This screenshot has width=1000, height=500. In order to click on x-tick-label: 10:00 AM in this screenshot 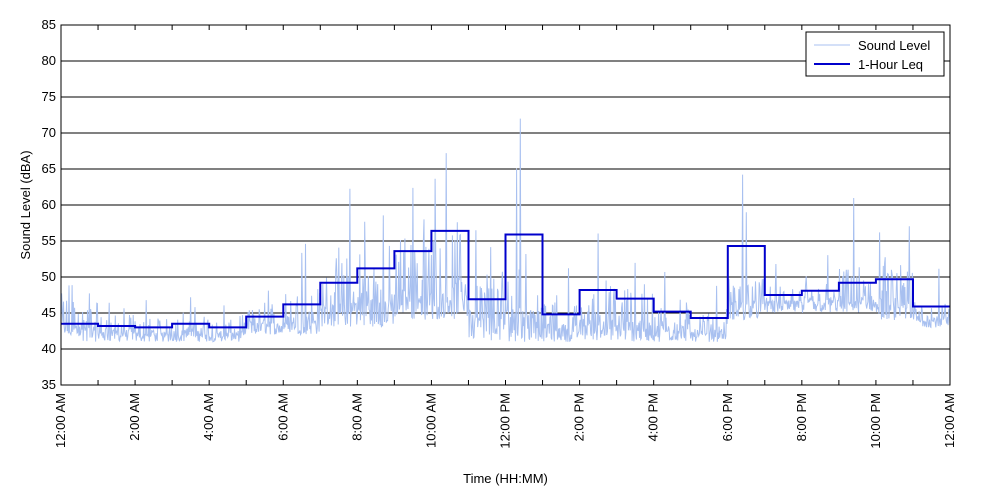, I will do `click(430, 420)`.